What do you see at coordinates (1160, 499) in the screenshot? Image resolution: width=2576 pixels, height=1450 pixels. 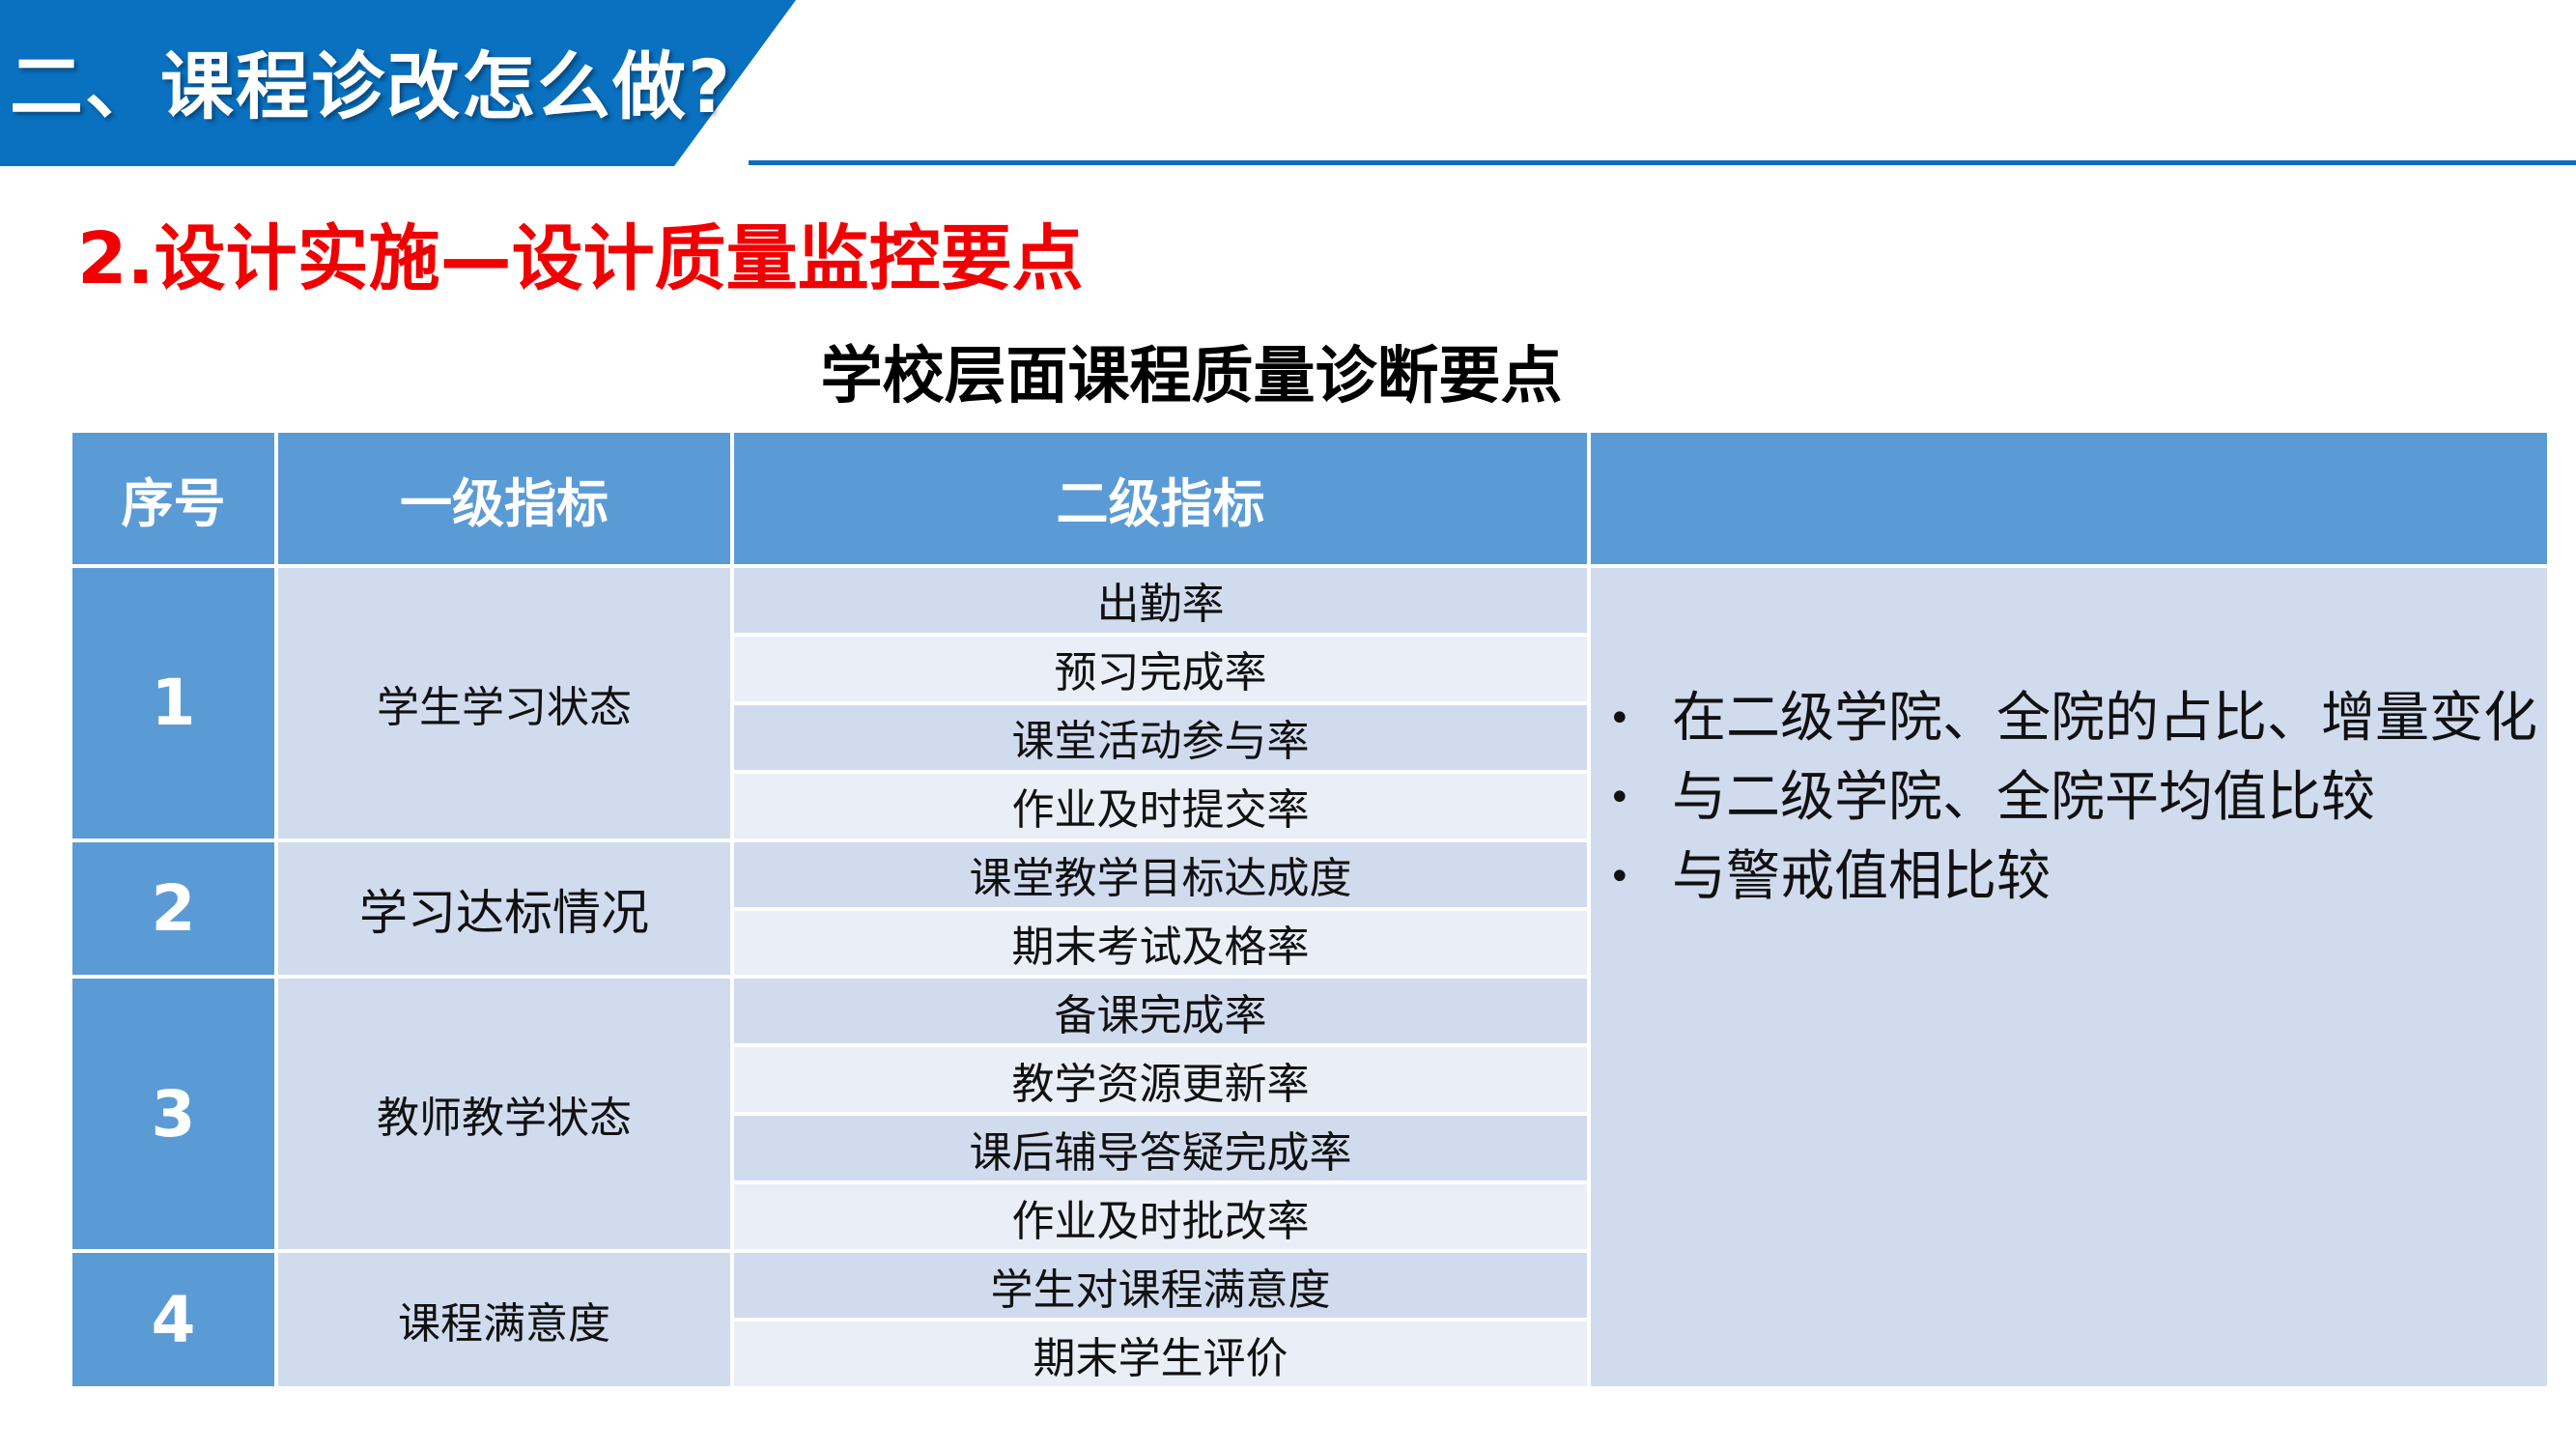 I see `header-cell-level2: 二级指标` at bounding box center [1160, 499].